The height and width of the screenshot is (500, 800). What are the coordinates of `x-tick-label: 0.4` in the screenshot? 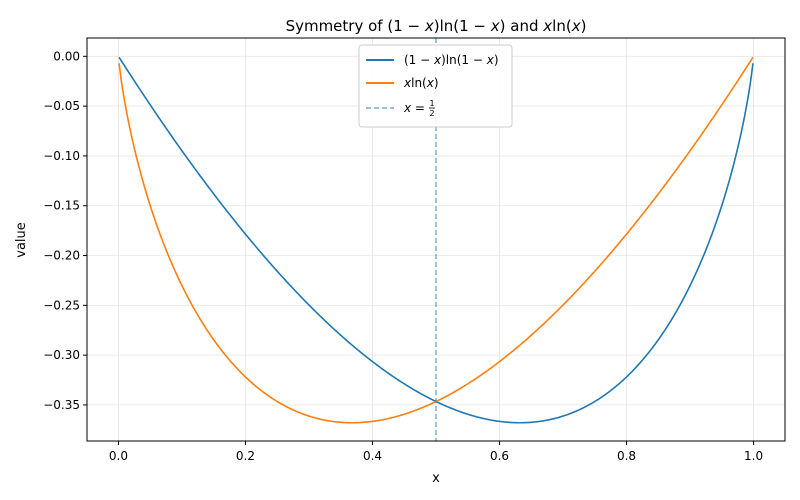 It's located at (372, 456).